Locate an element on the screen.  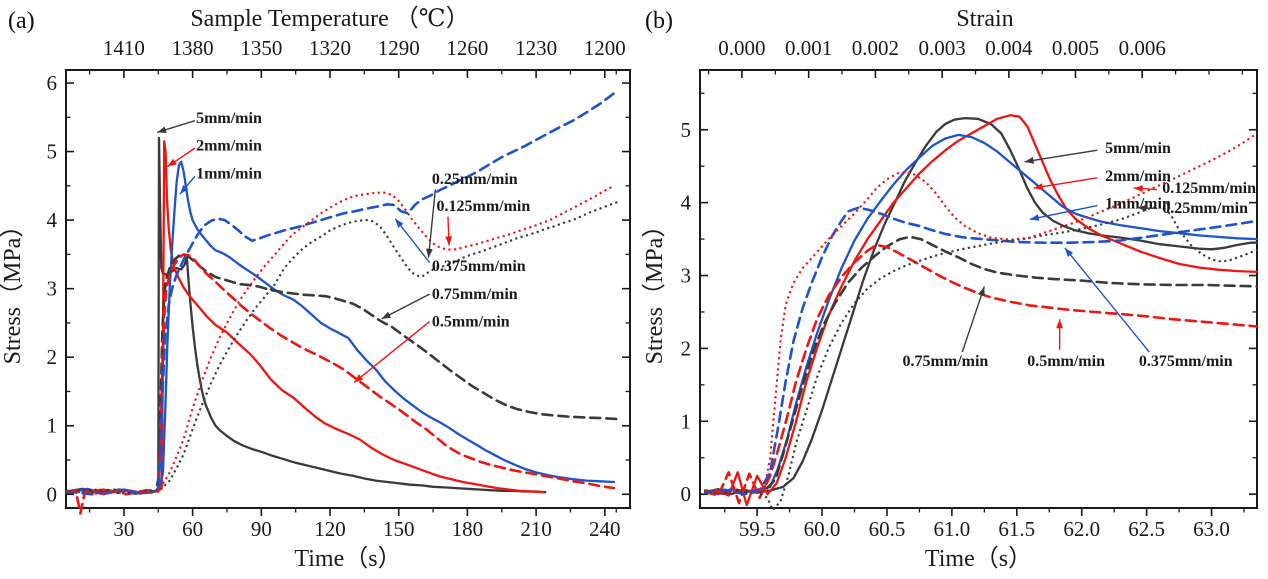
top-tick-label: 1350 is located at coordinates (261, 48).